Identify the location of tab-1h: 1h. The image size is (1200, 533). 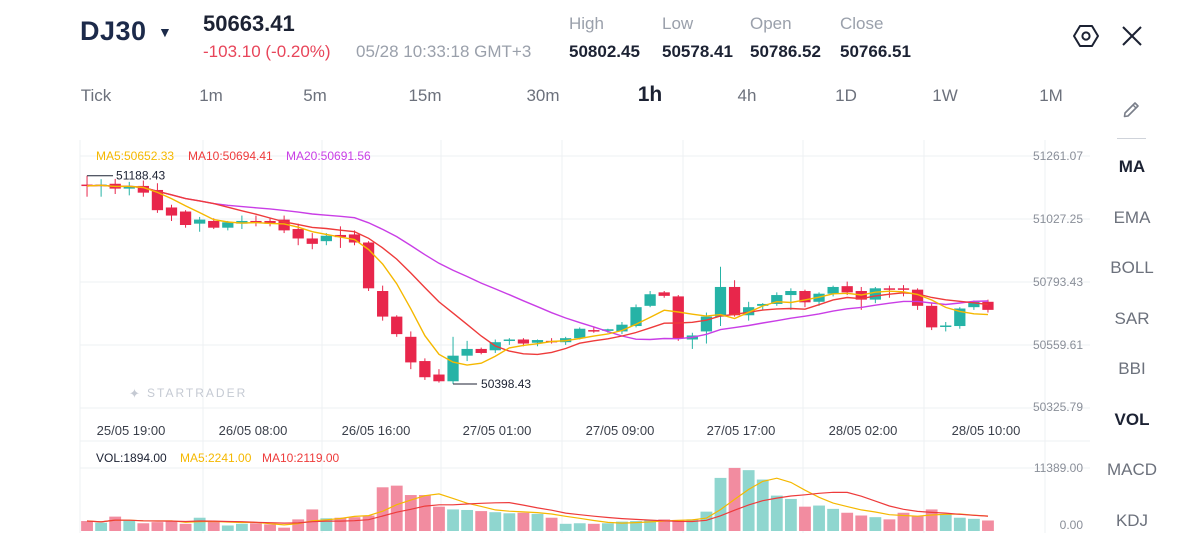
(650, 94).